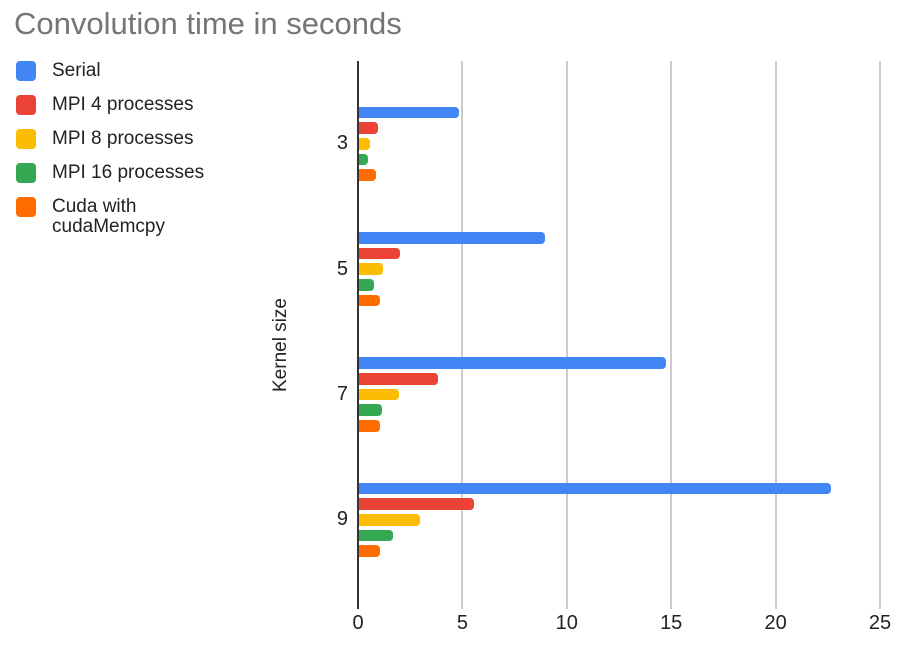 The height and width of the screenshot is (646, 912). Describe the element at coordinates (452, 238) in the screenshot. I see `bar-serial-k5` at that location.